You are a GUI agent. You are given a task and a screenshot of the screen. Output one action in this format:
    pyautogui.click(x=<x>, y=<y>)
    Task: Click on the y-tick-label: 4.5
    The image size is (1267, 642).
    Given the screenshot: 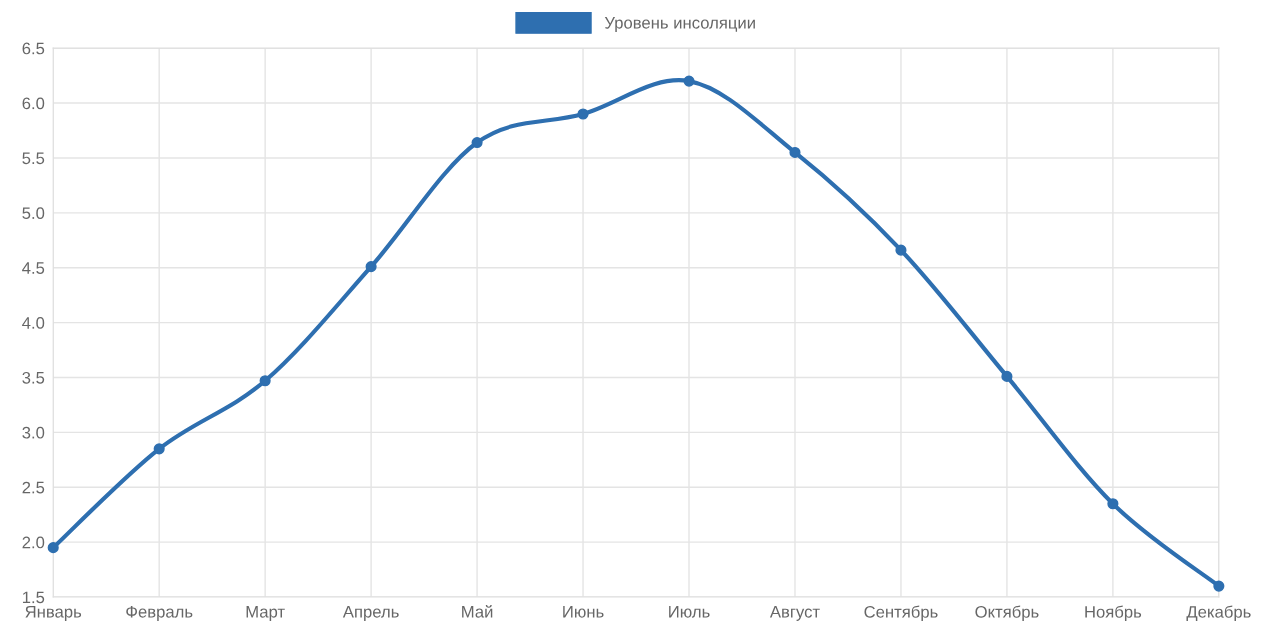 What is the action you would take?
    pyautogui.click(x=33, y=268)
    